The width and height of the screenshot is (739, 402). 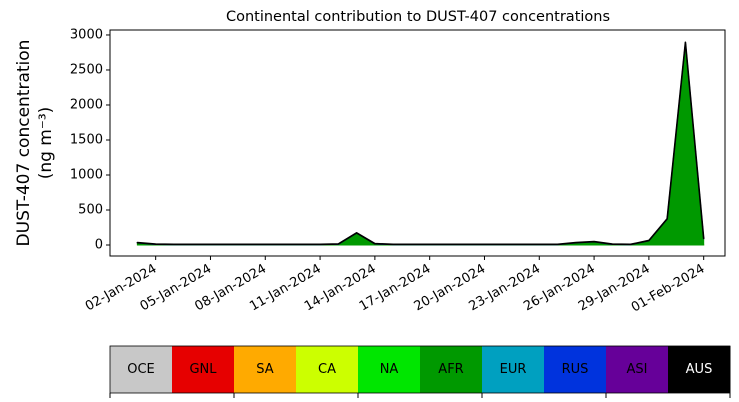 What do you see at coordinates (35, 143) in the screenshot?
I see `y-axis-title: DUST-407 concentration (ng m⁻³)` at bounding box center [35, 143].